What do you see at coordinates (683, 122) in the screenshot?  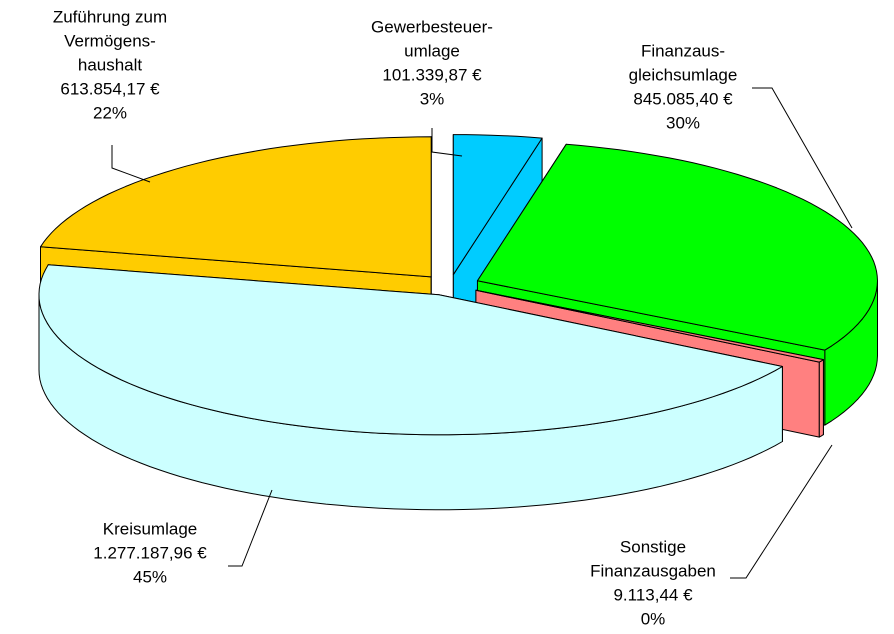 I see `label-percent: 30%` at bounding box center [683, 122].